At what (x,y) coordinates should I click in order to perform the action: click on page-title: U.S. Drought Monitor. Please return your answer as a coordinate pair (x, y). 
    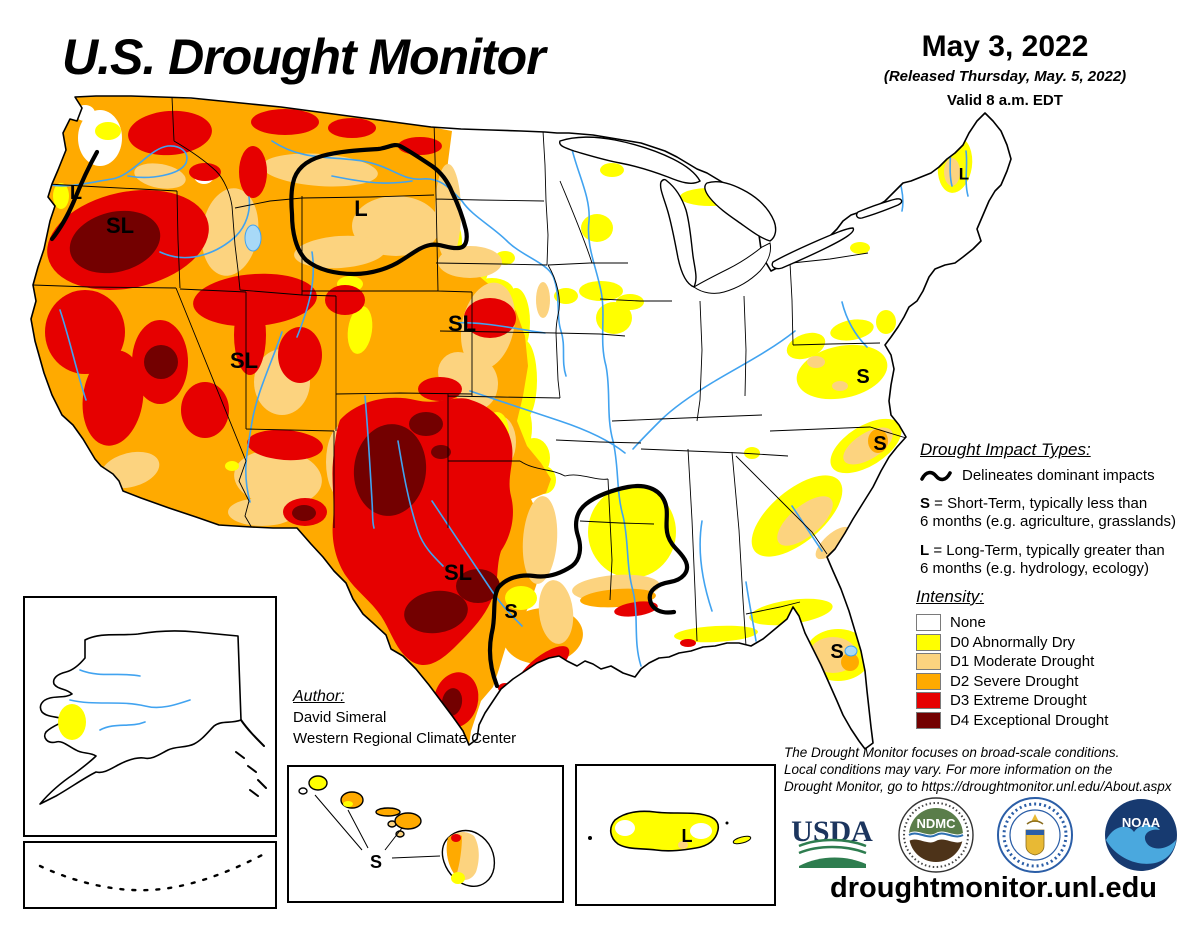
    Looking at the image, I should click on (304, 57).